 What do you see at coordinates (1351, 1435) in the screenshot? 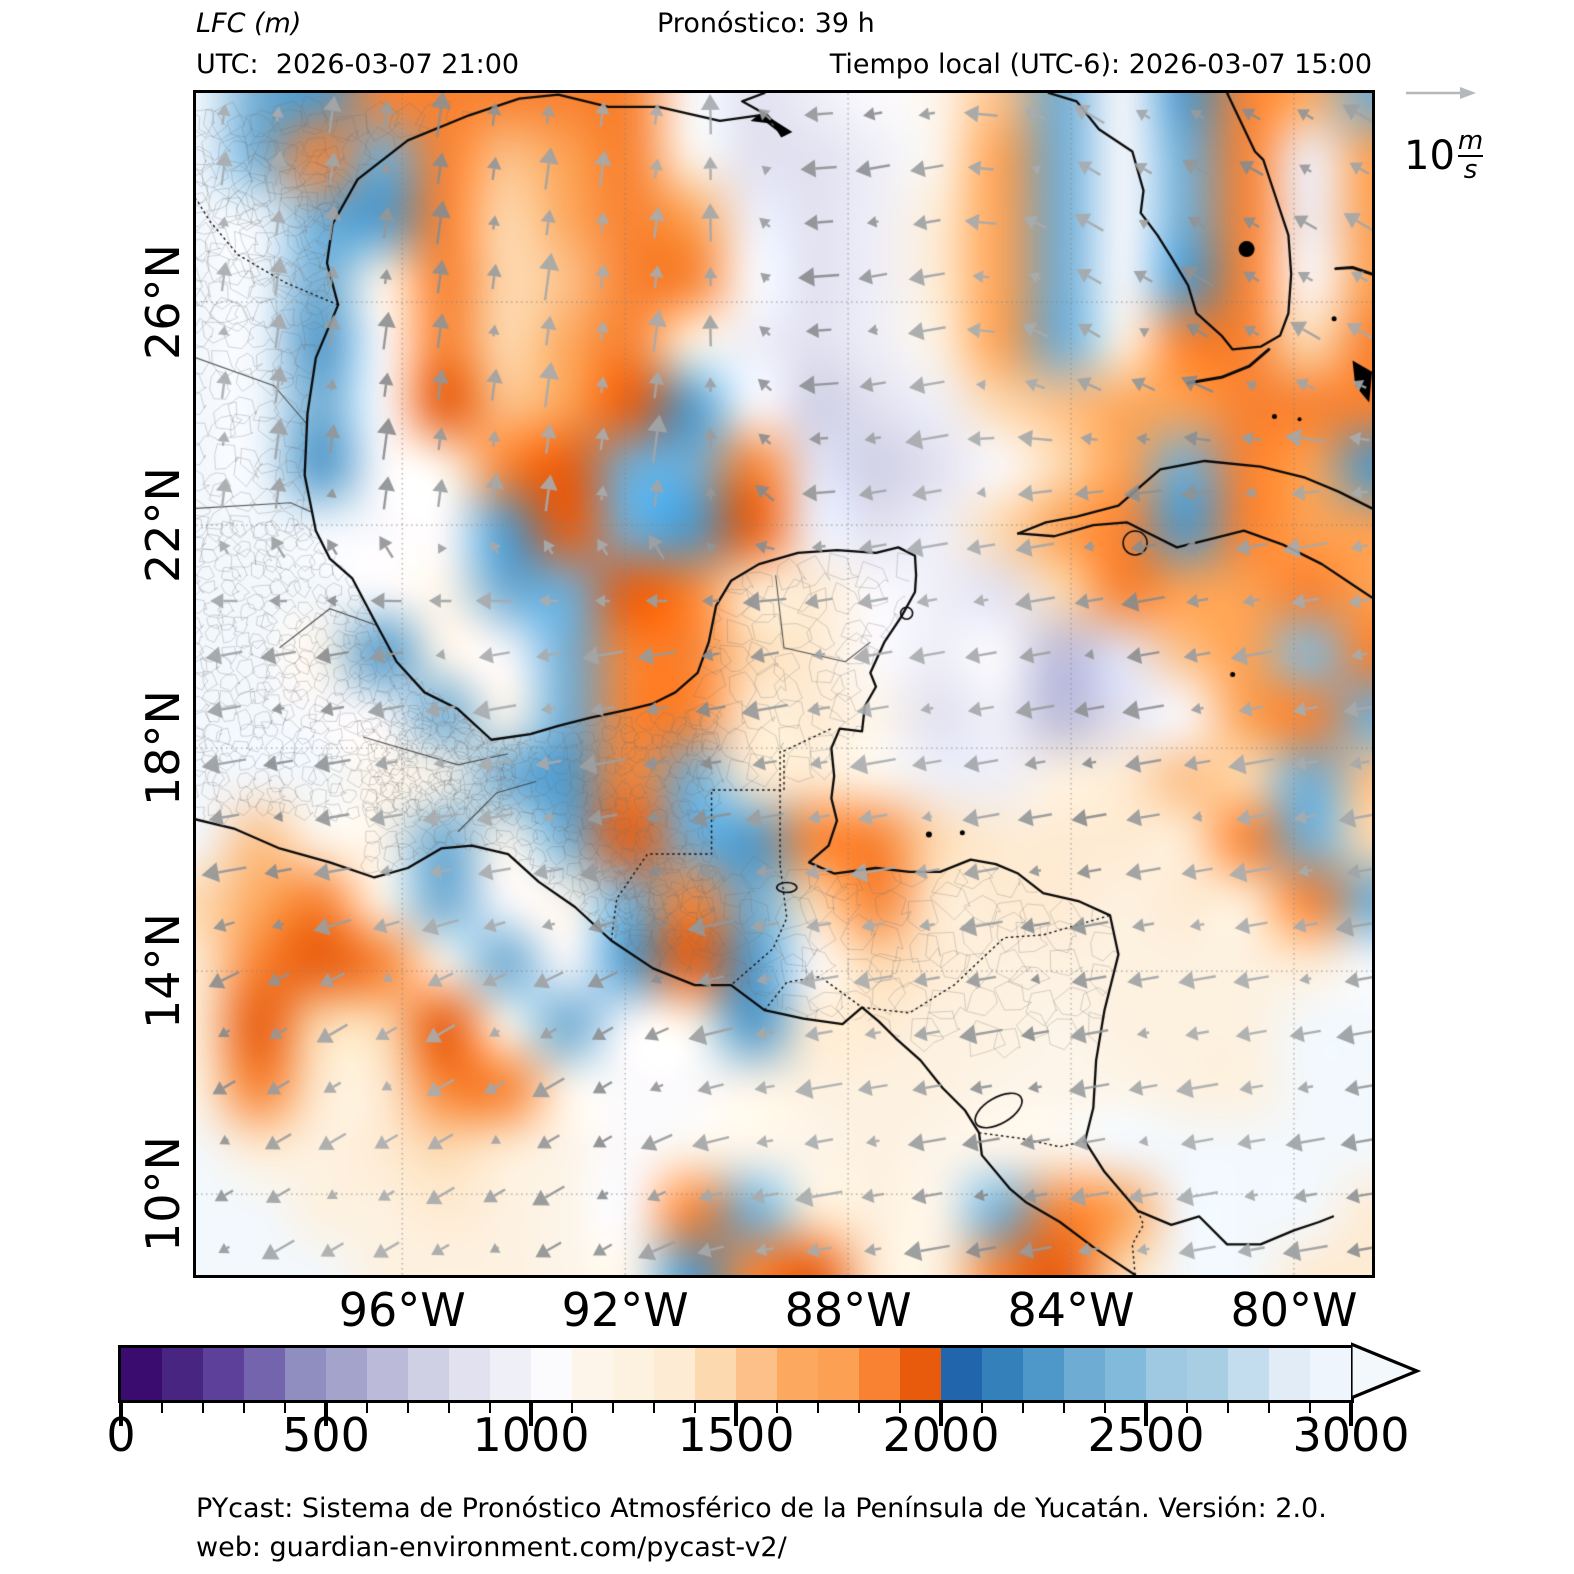
I see `colorbar-tick-label: 3000` at bounding box center [1351, 1435].